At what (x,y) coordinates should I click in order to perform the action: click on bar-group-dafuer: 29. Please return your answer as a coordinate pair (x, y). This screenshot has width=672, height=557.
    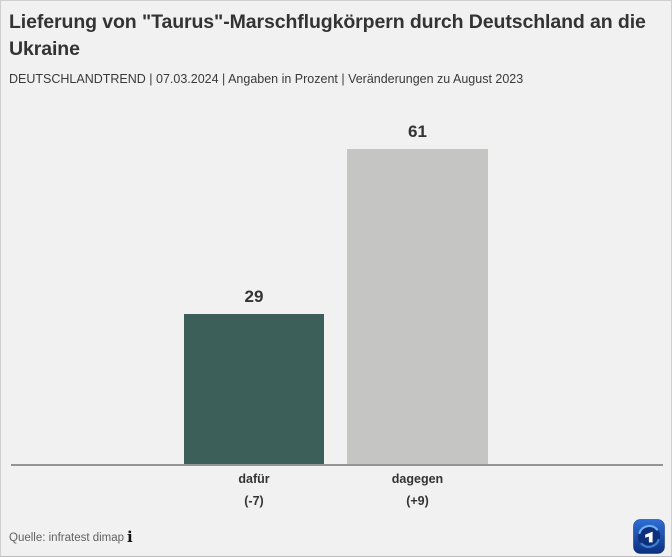
    Looking at the image, I should click on (254, 376).